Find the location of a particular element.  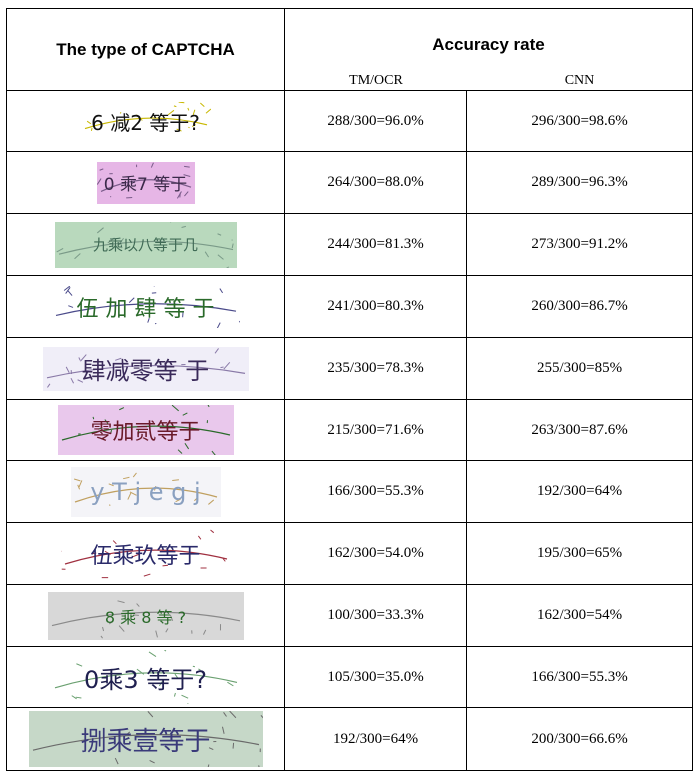

table-row: 伍乘玖等于 162/300=54.0% 195/300=65% is located at coordinates (349, 553).